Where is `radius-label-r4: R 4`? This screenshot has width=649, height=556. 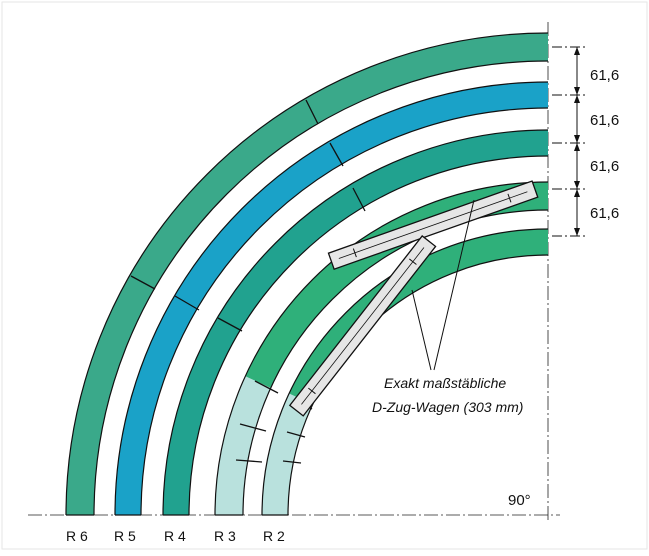 radius-label-r4: R 4 is located at coordinates (175, 536).